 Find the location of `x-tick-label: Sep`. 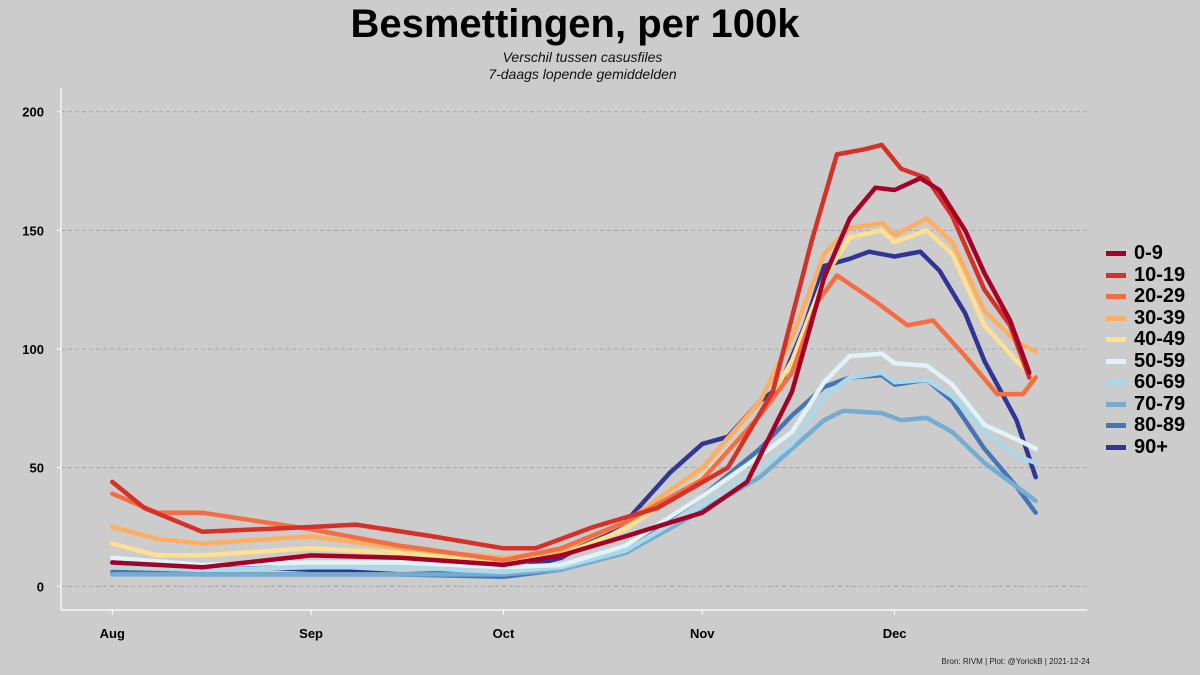

x-tick-label: Sep is located at coordinates (311, 633).